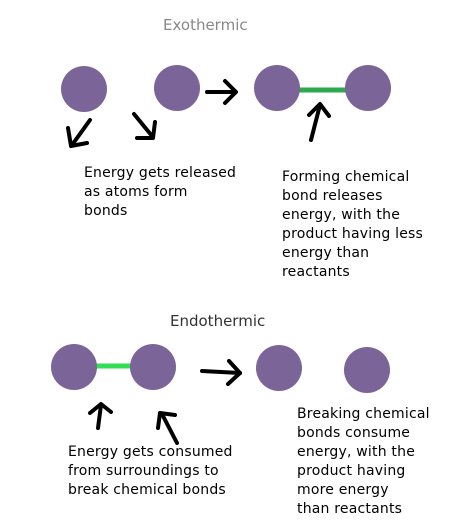 This screenshot has height=520, width=470. I want to click on exothermic-title: Exothermic, so click(205, 25).